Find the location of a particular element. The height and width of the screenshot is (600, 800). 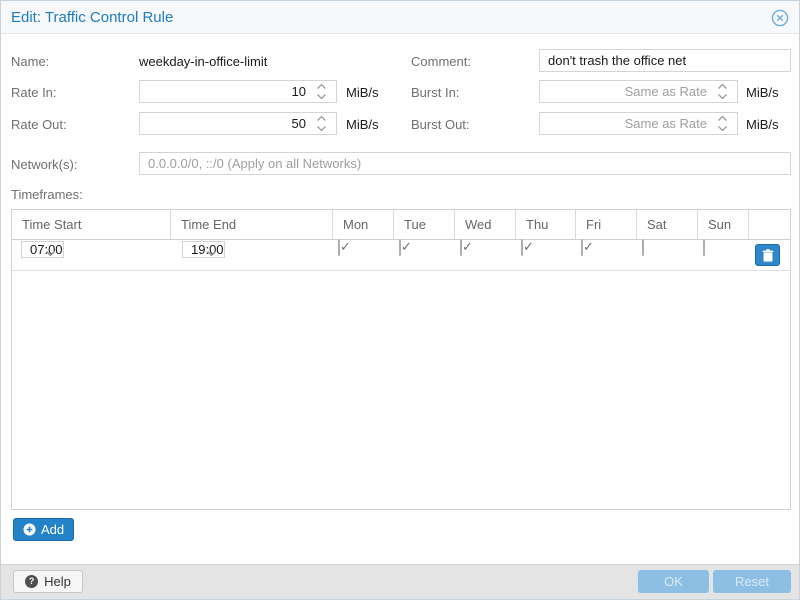

reset-button: Reset is located at coordinates (752, 581).